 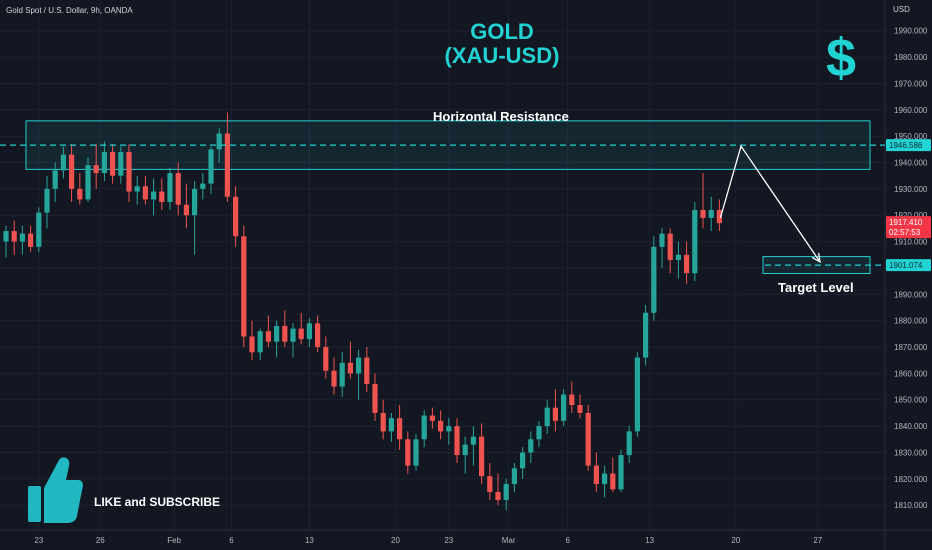 What do you see at coordinates (911, 373) in the screenshot?
I see `y-tick-label: 1860.000` at bounding box center [911, 373].